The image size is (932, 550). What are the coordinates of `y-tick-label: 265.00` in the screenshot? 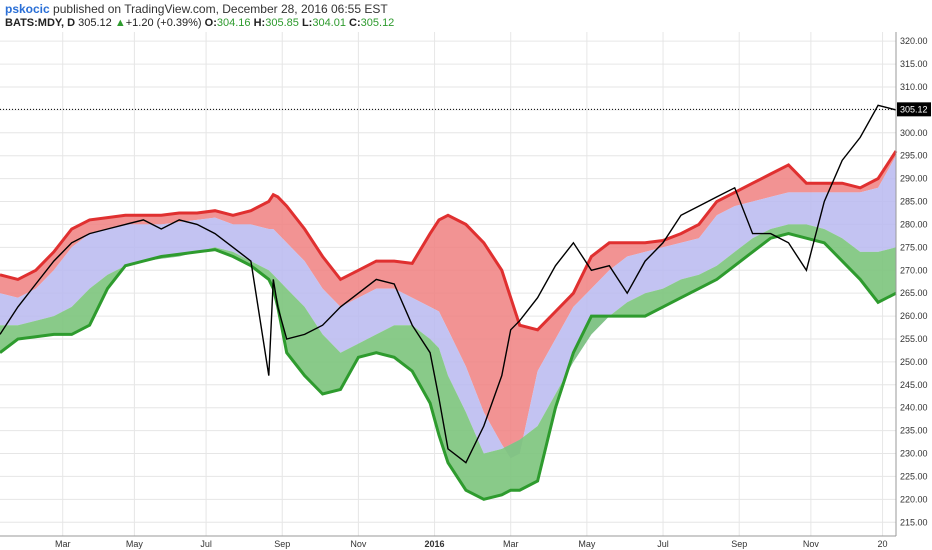 It's located at (914, 293).